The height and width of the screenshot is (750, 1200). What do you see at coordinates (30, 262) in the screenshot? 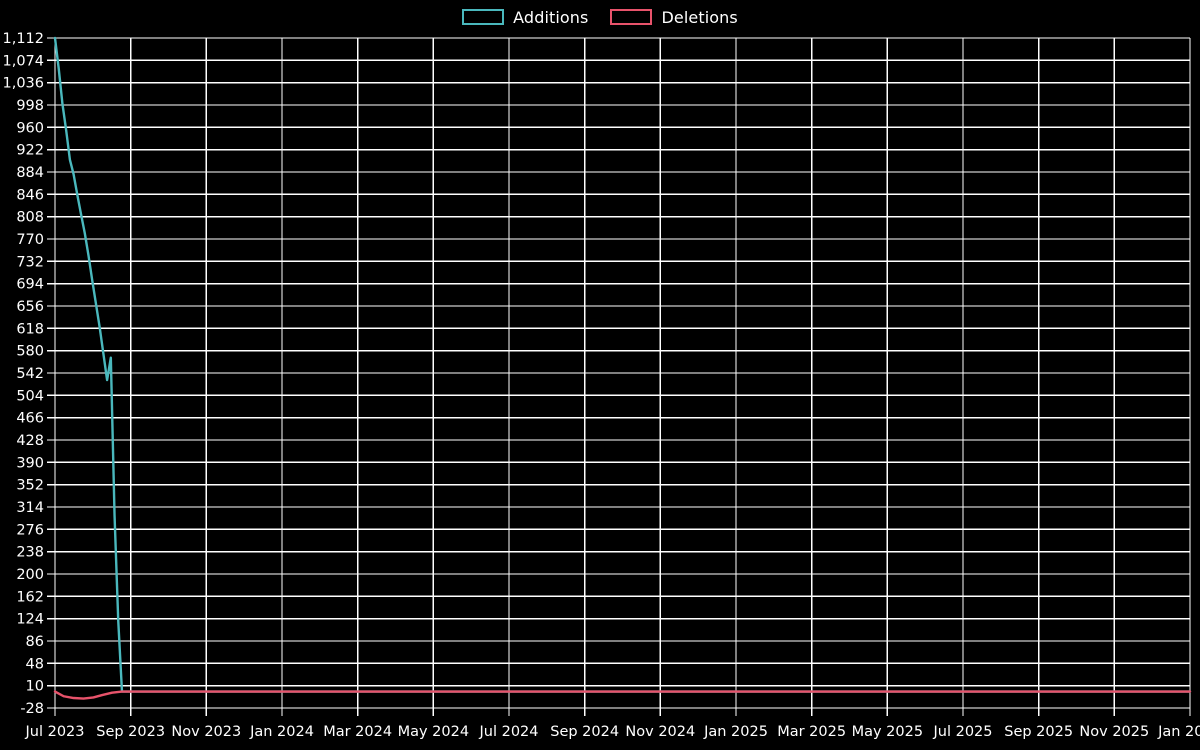
I see `y-tick-label: 732` at bounding box center [30, 262].